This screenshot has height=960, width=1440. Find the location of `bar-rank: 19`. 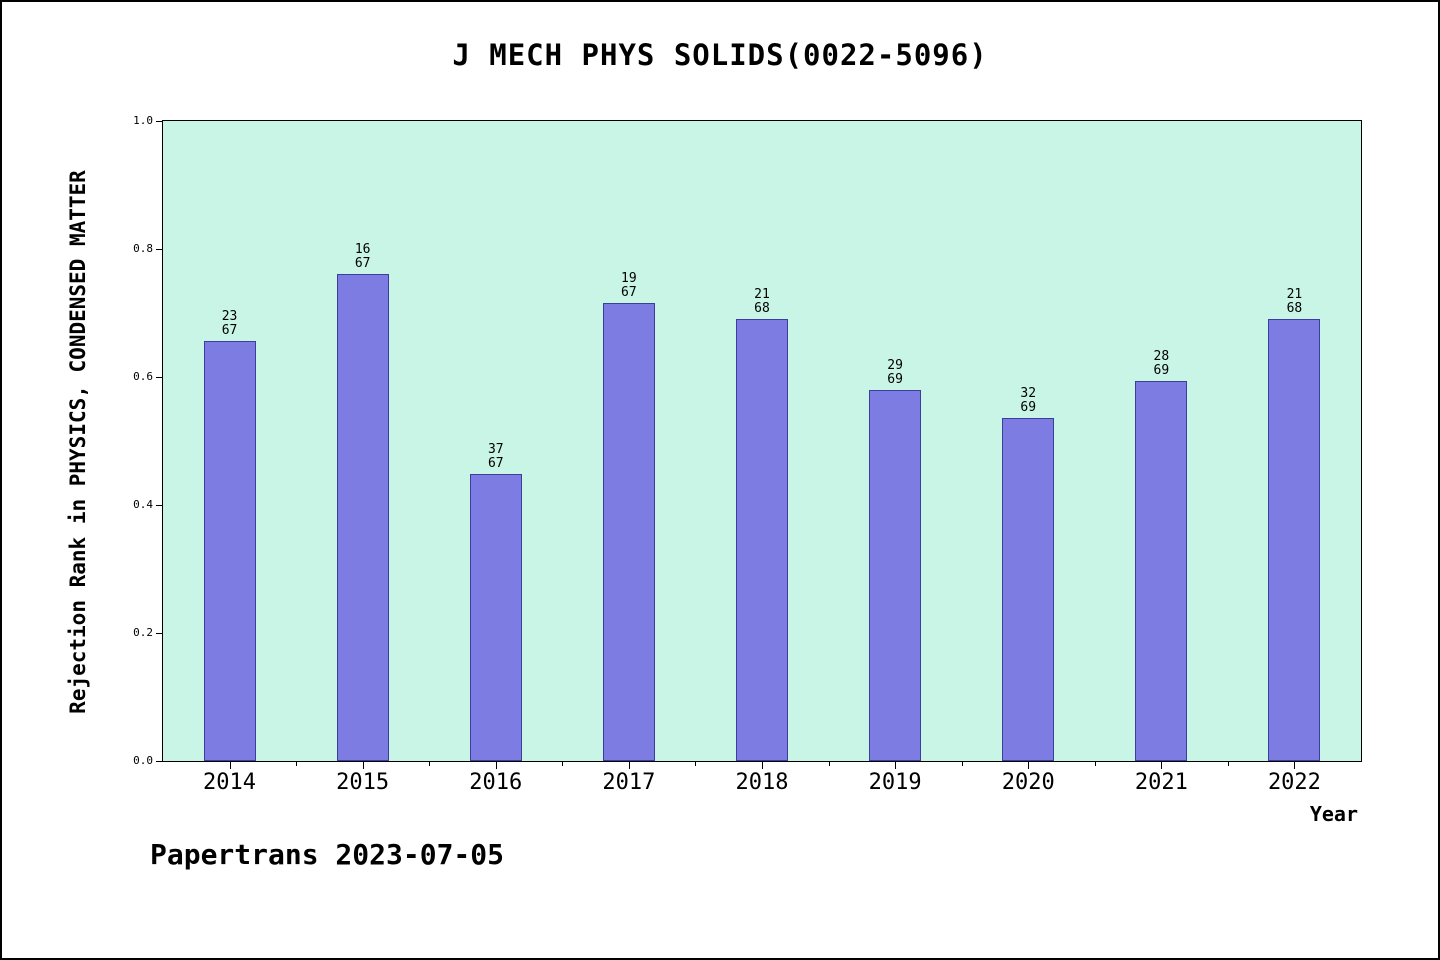

bar-rank: 19 is located at coordinates (629, 278).